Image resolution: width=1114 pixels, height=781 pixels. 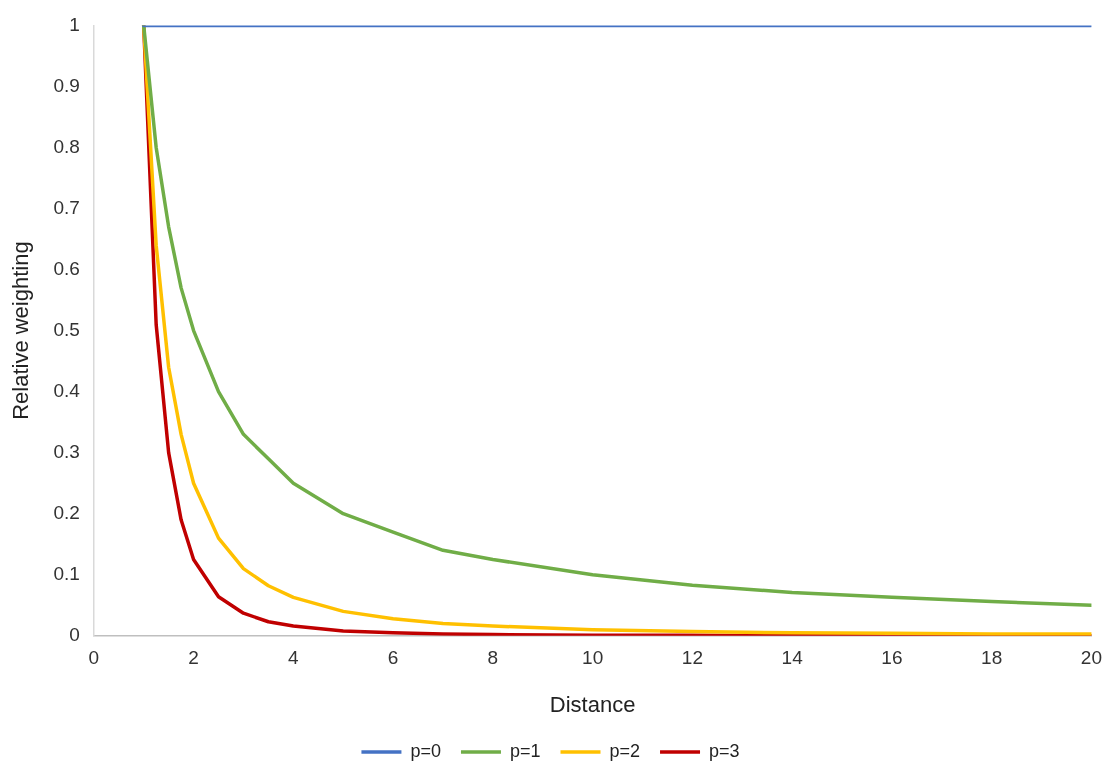 What do you see at coordinates (393, 658) in the screenshot?
I see `x-tick-label: 6` at bounding box center [393, 658].